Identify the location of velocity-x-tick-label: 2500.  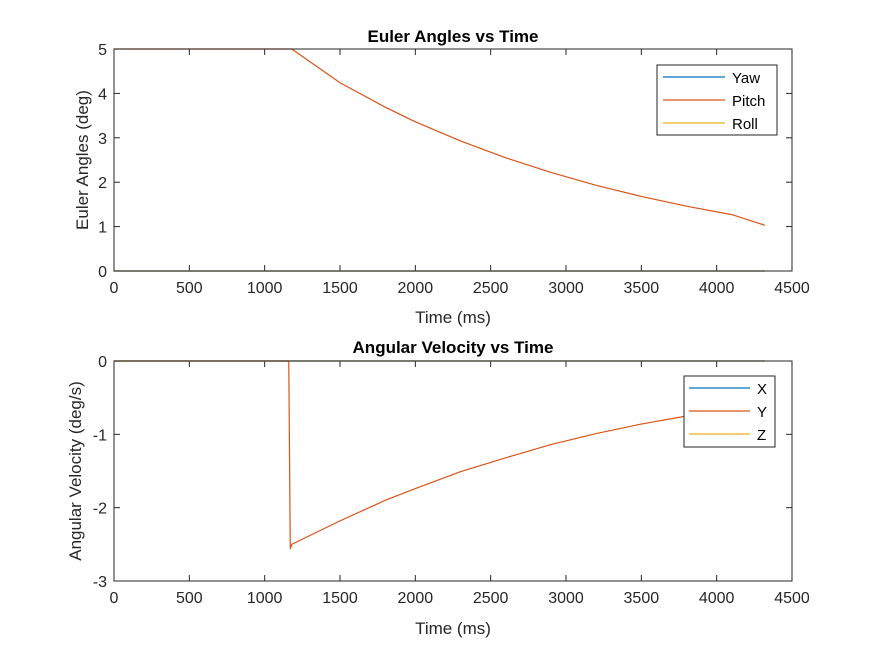
(491, 598).